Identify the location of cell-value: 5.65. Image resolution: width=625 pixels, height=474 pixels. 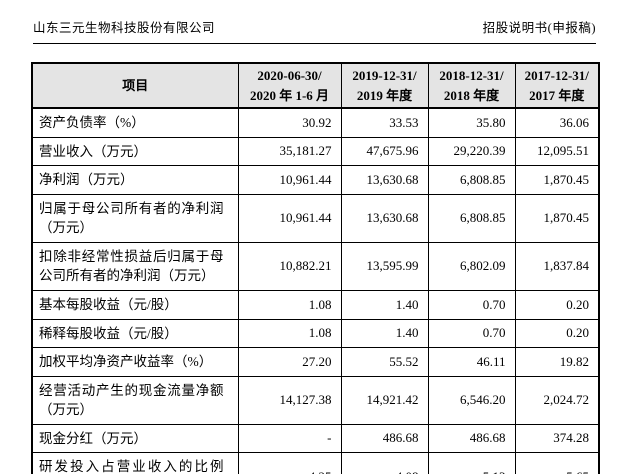
(557, 463).